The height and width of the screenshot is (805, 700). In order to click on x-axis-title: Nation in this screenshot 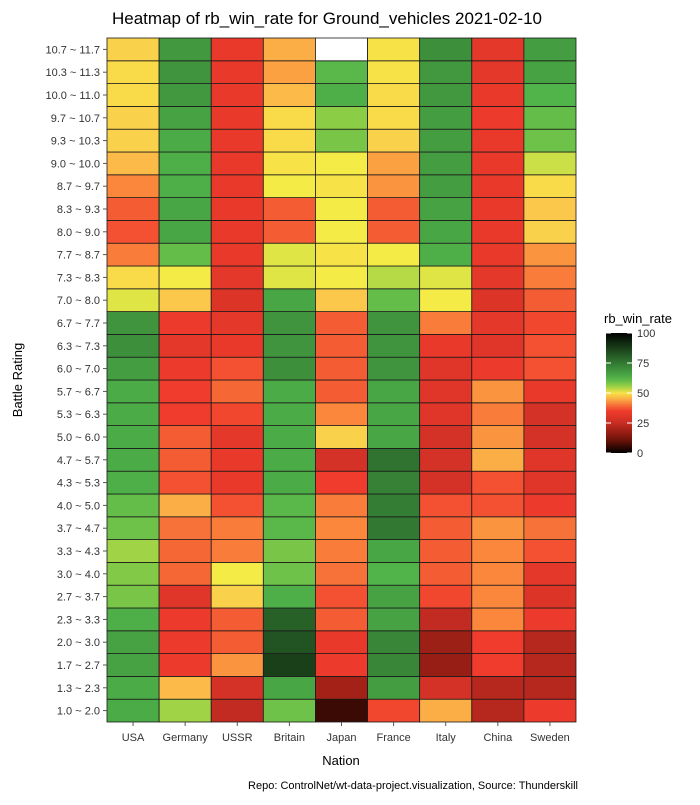, I will do `click(341, 760)`.